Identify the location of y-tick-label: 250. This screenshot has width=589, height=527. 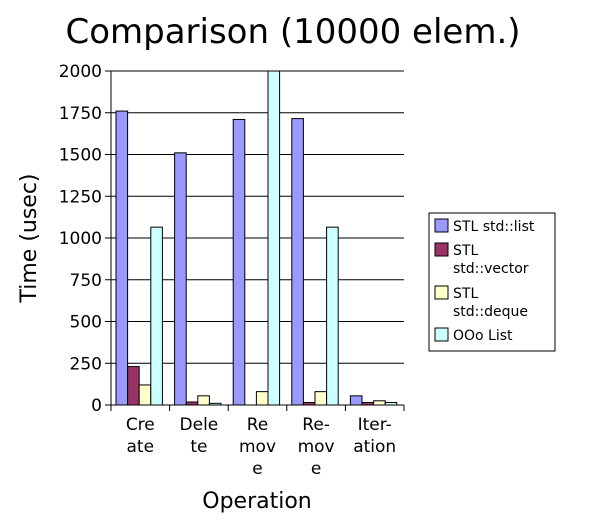
(86, 364).